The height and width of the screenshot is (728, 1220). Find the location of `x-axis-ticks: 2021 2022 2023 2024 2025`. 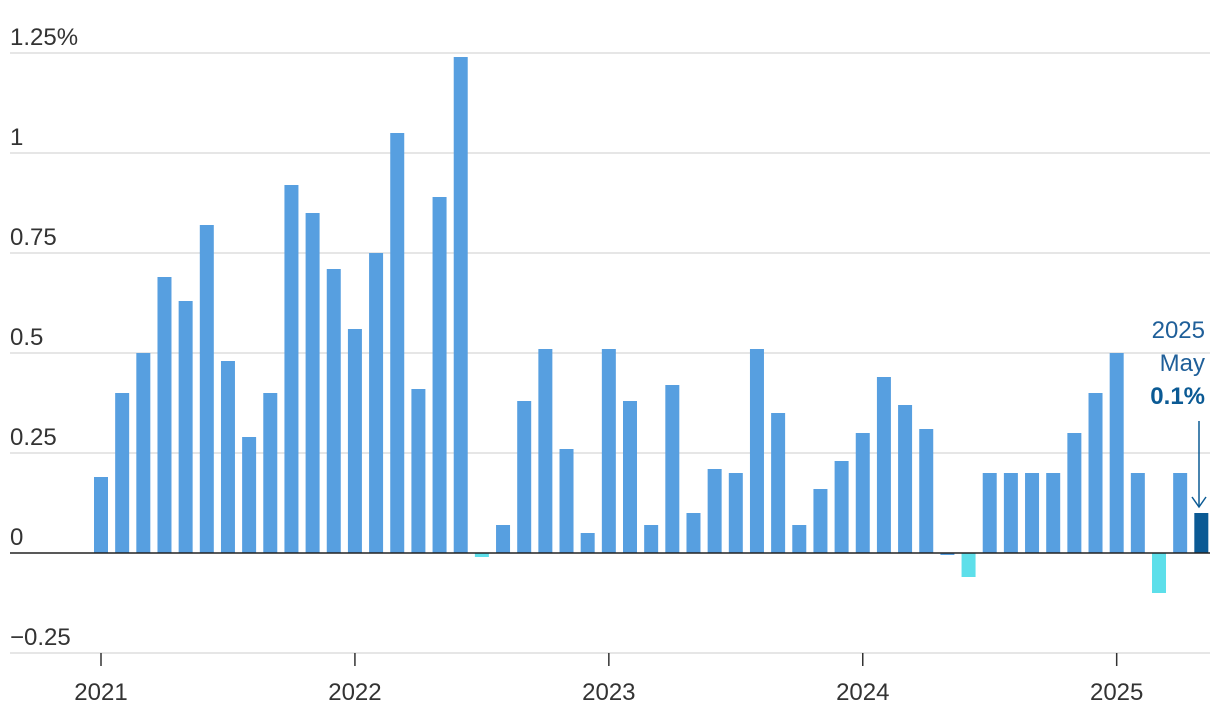

x-axis-ticks: 2021 2022 2023 2024 2025 is located at coordinates (608, 679).